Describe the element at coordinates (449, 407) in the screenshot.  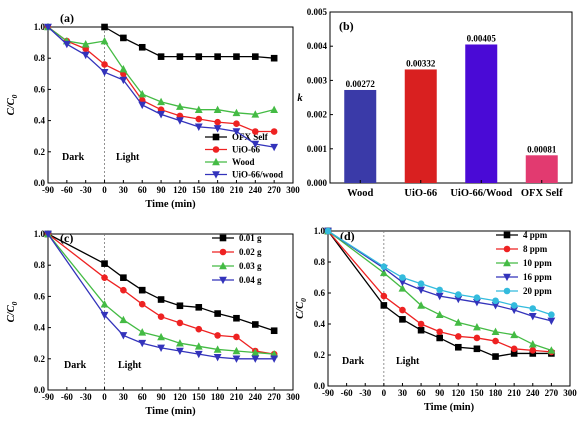
I see `x-axis-label: Time (min)` at that location.